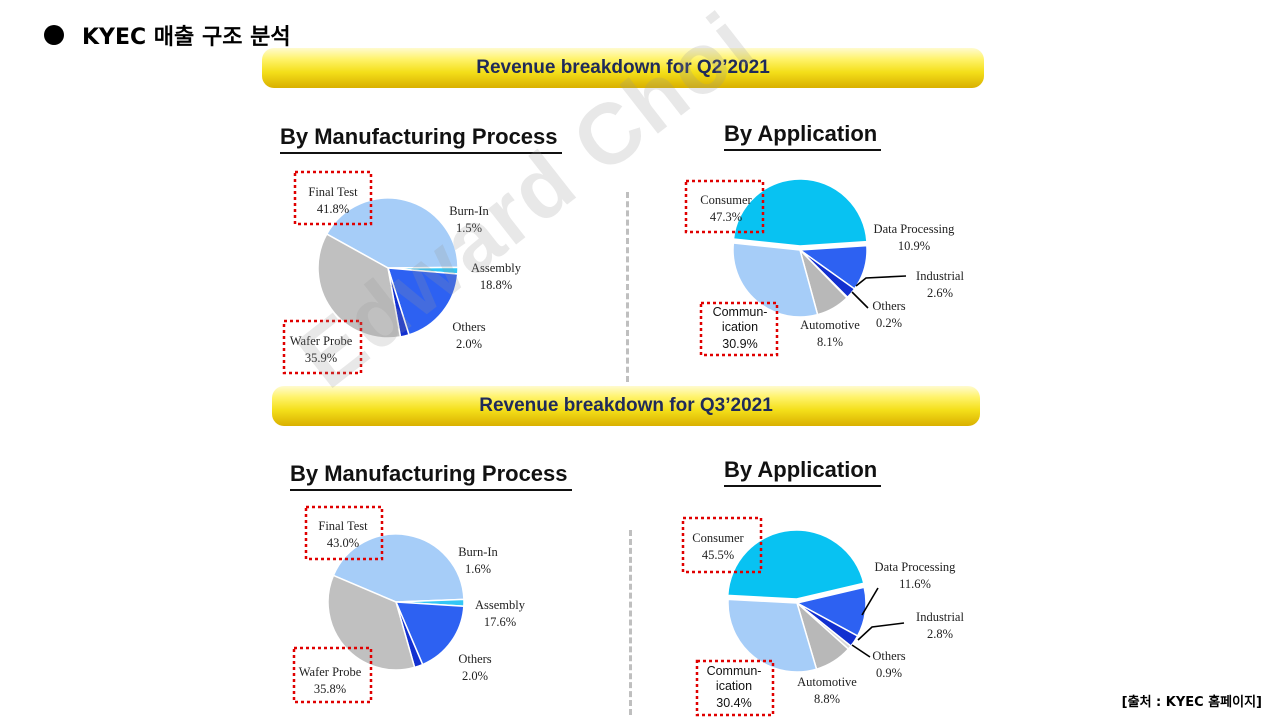 This screenshot has width=1280, height=720. I want to click on slice-value-wafer-probe: 35.8%, so click(330, 689).